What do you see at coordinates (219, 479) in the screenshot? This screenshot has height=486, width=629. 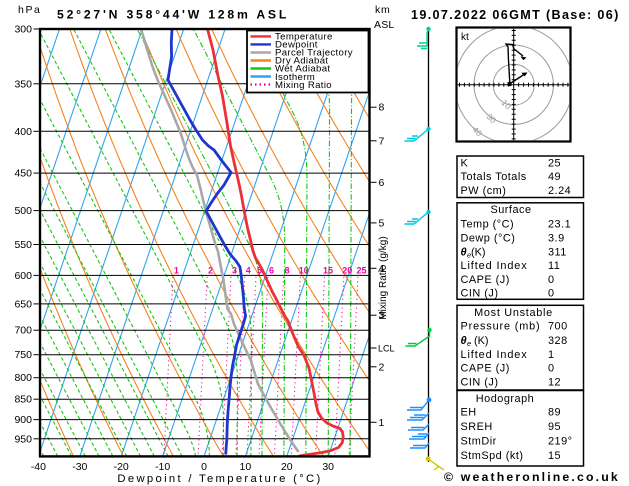 I see `svg-text: Dewpoint / Temperature (°C)` at bounding box center [219, 479].